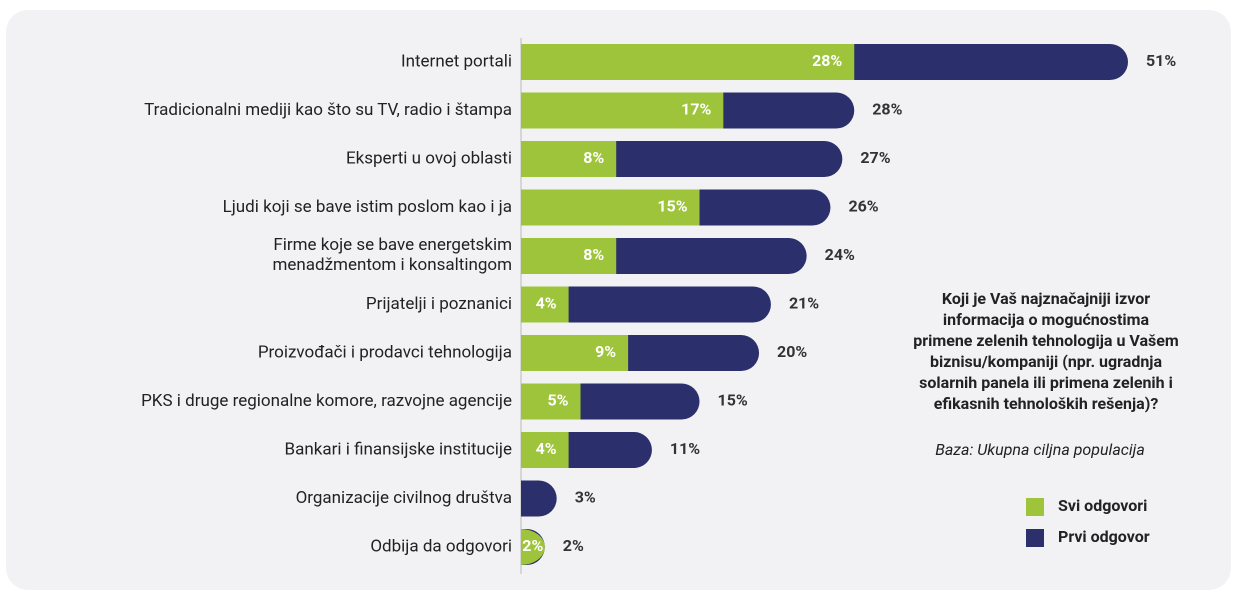 This screenshot has width=1237, height=595. I want to click on category-label: Proizvođači i prodavci tehnologija, so click(385, 352).